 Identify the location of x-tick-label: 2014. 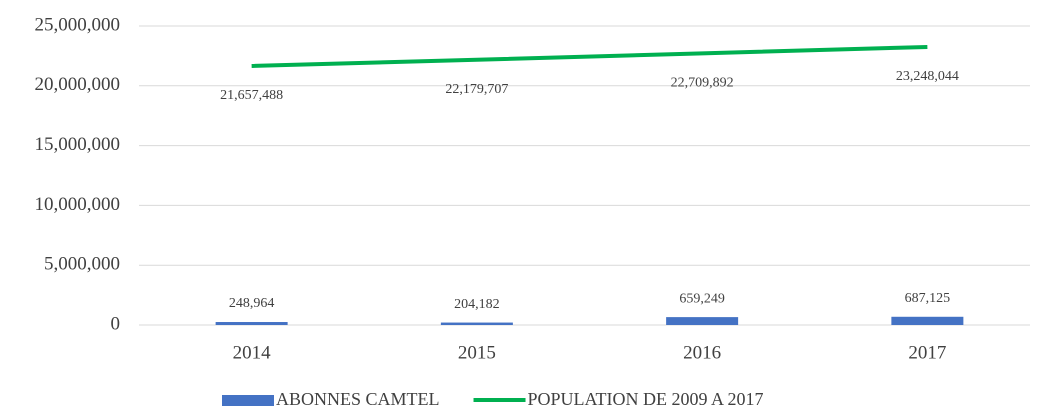
(252, 352).